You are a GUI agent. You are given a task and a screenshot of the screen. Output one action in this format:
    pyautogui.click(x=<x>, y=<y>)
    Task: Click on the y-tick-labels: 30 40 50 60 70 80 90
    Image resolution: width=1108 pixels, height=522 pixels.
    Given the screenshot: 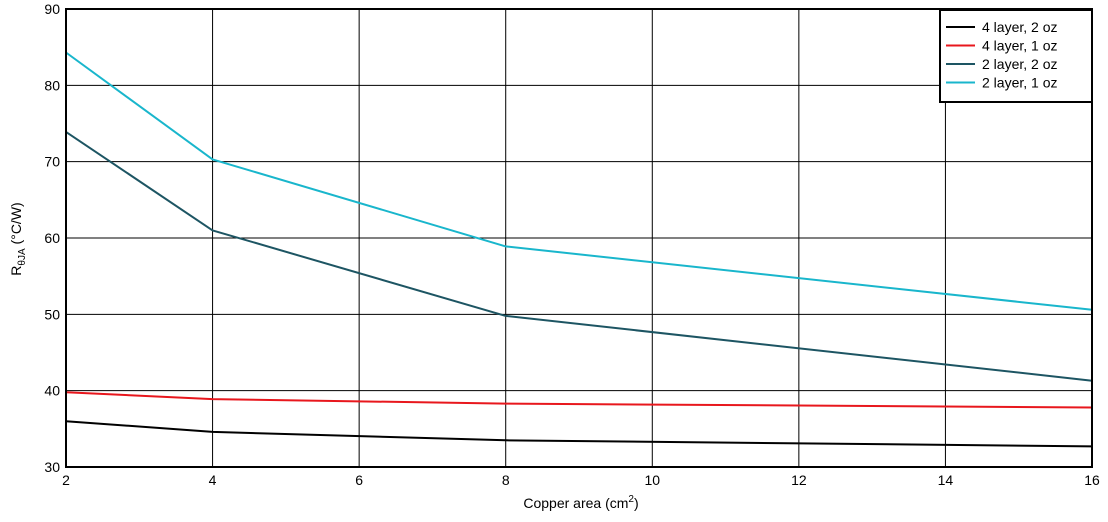 What is the action you would take?
    pyautogui.click(x=52, y=238)
    